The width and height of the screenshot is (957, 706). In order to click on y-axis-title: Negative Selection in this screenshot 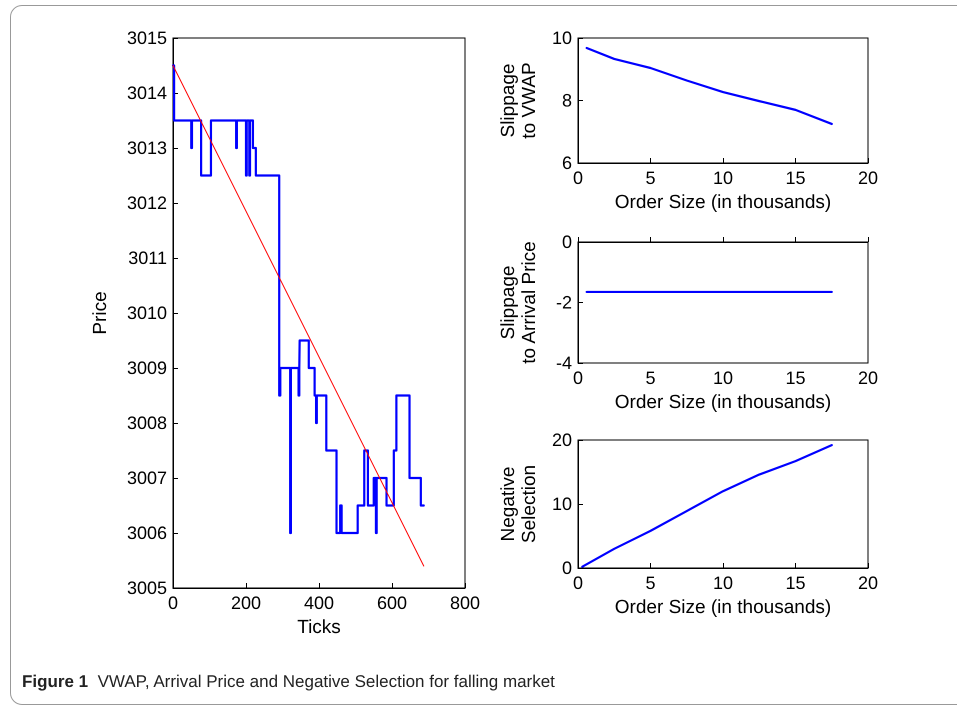, I will do `click(519, 504)`.